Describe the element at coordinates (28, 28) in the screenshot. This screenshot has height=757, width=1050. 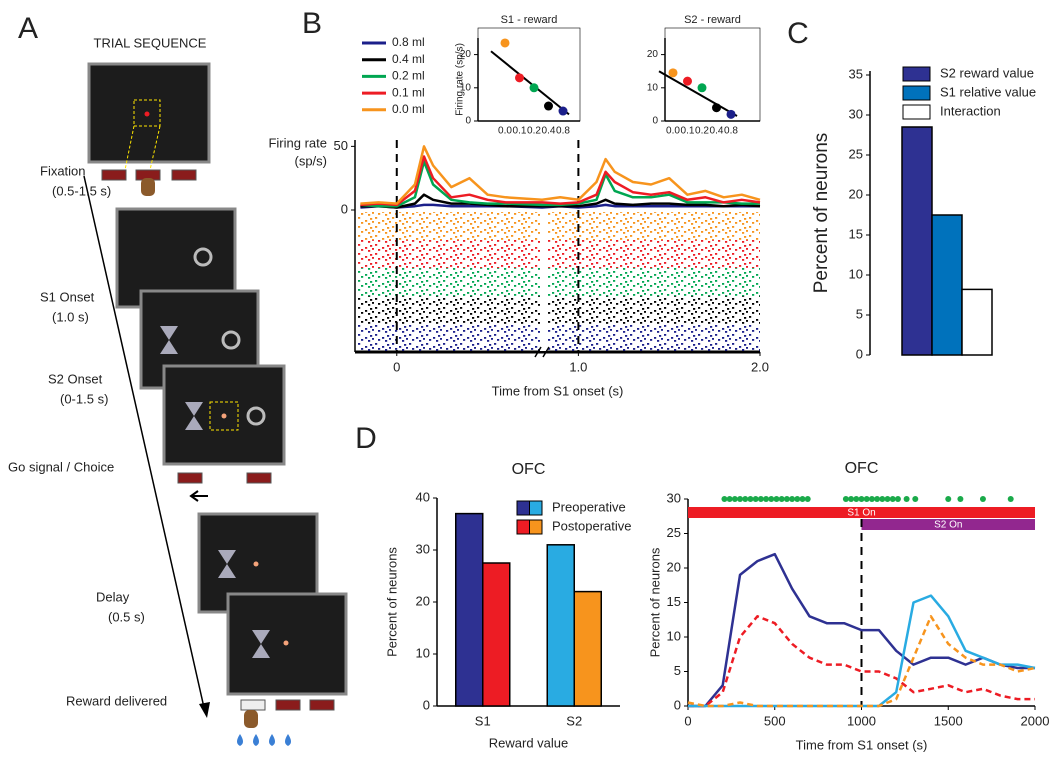
I see `panel-label: A` at that location.